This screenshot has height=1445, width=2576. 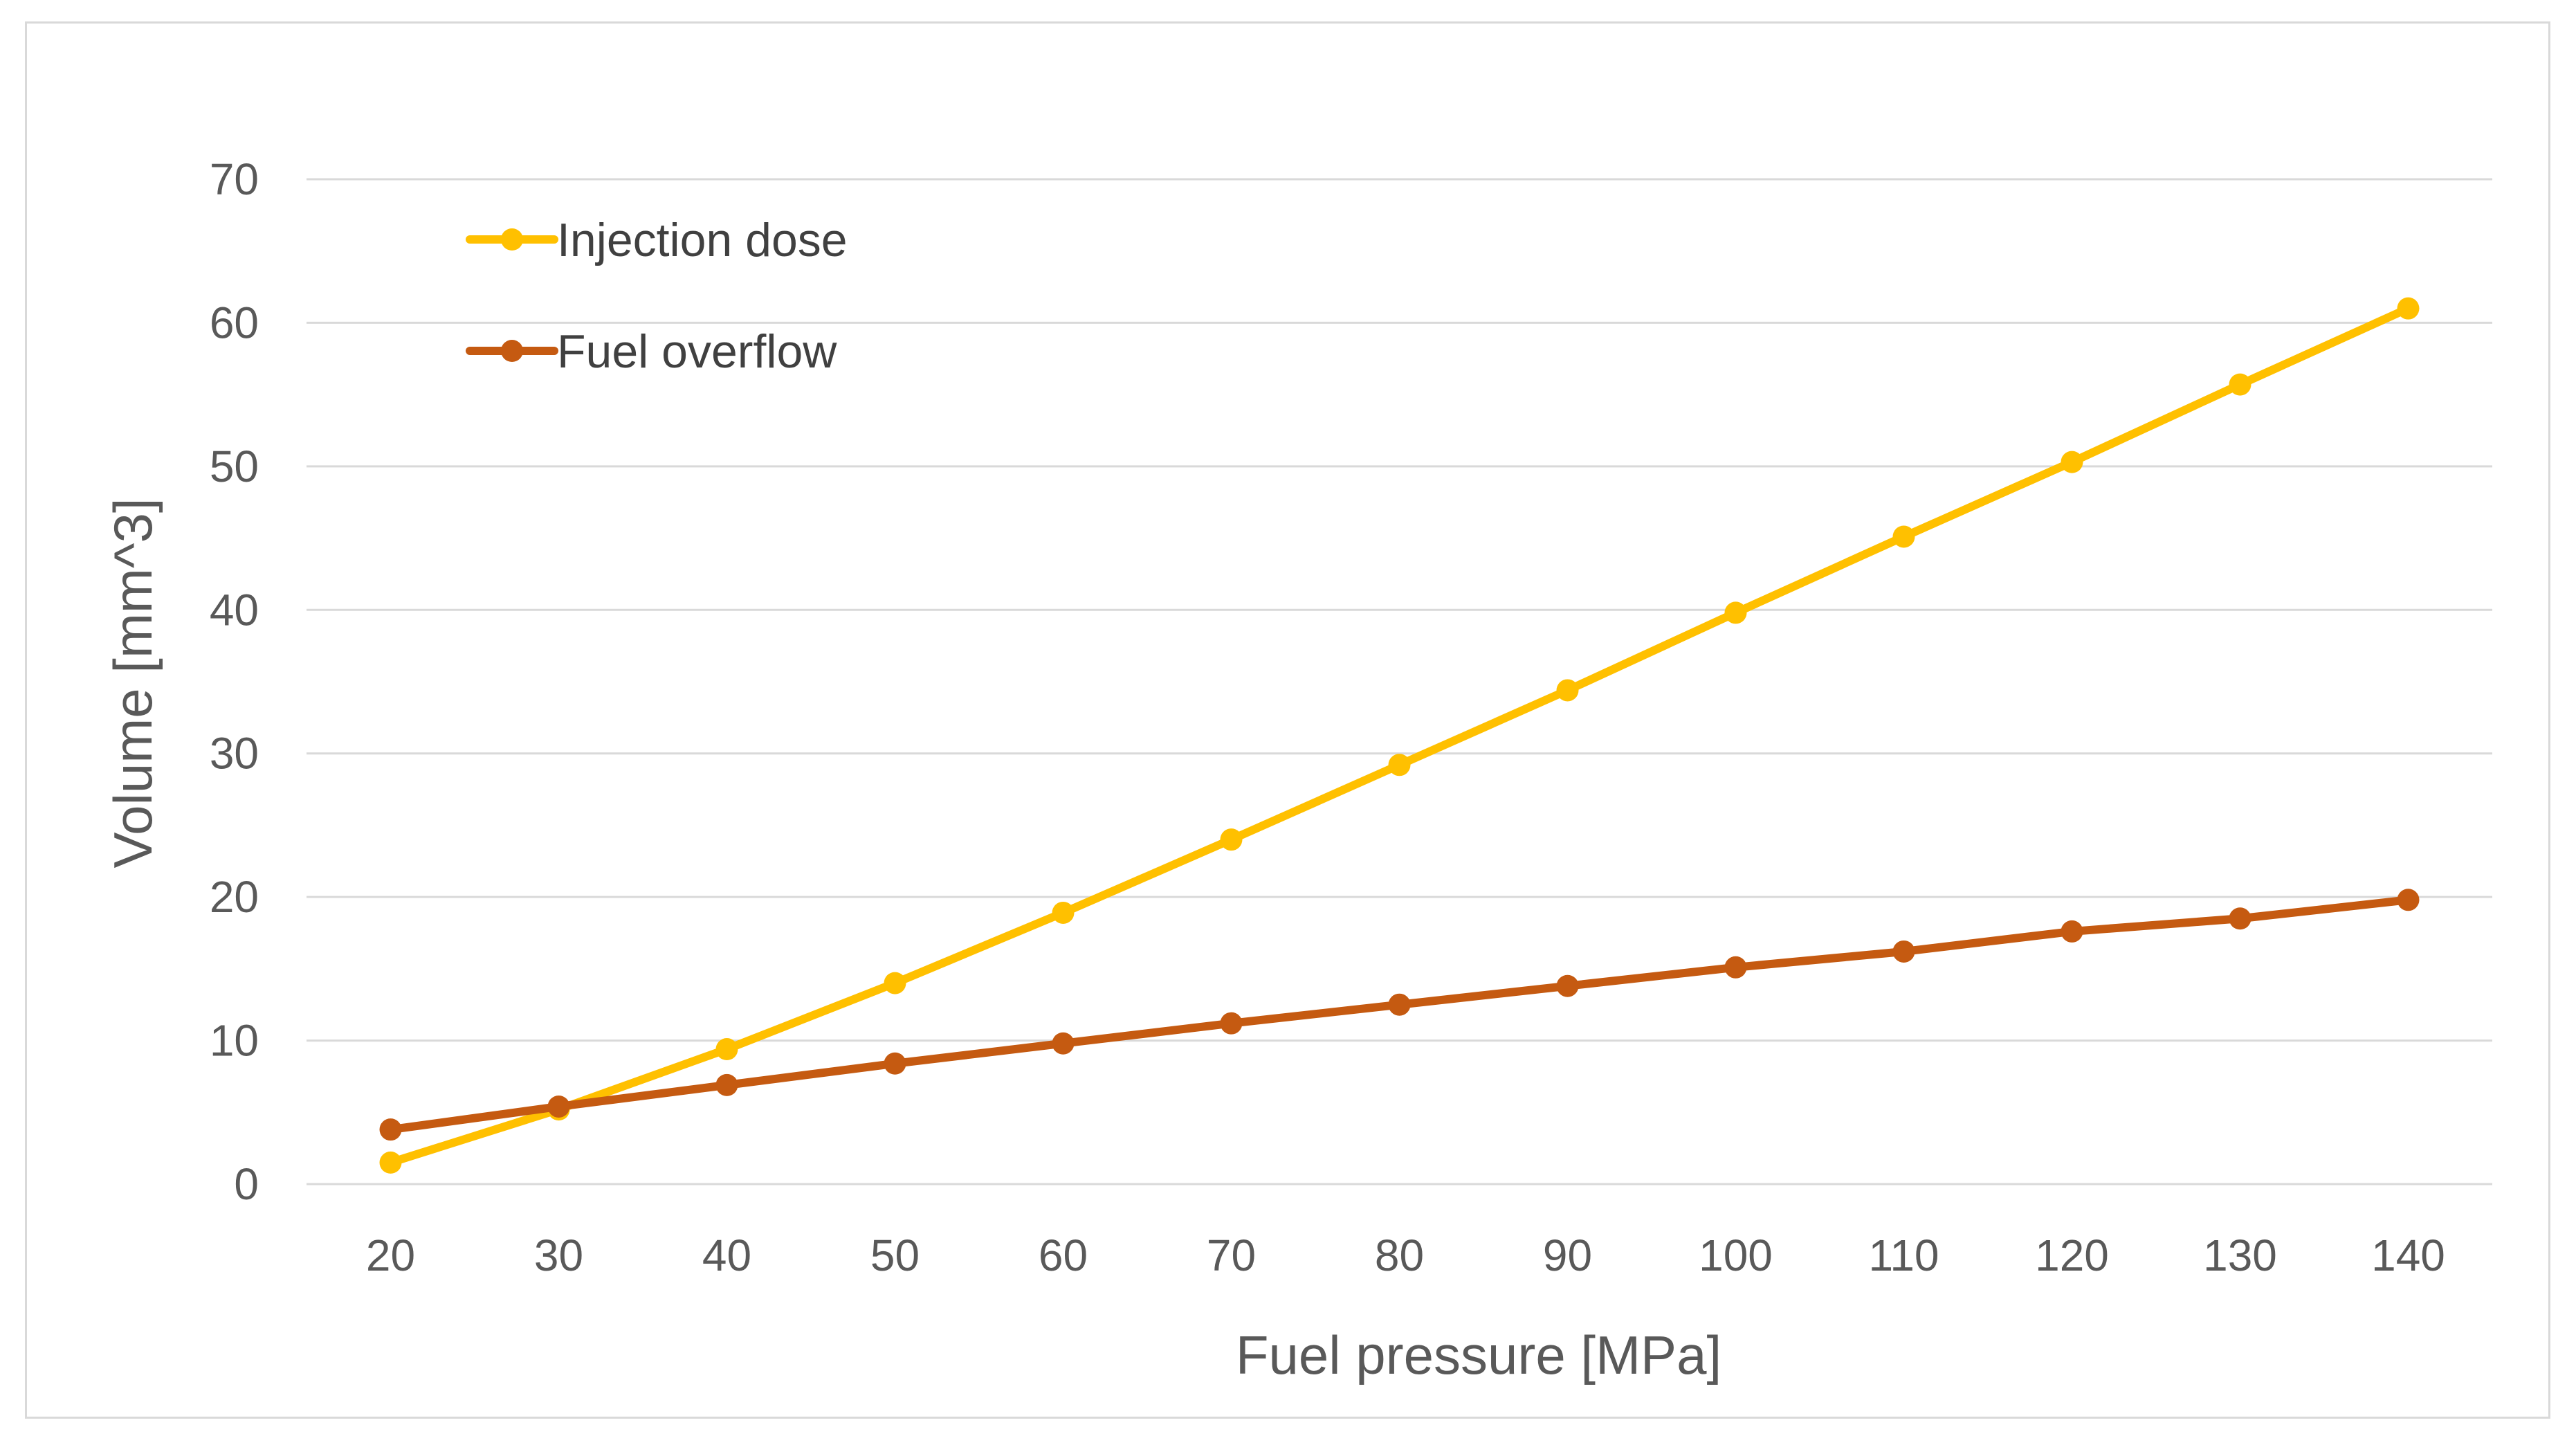 What do you see at coordinates (559, 1255) in the screenshot?
I see `x-tick-label: 30` at bounding box center [559, 1255].